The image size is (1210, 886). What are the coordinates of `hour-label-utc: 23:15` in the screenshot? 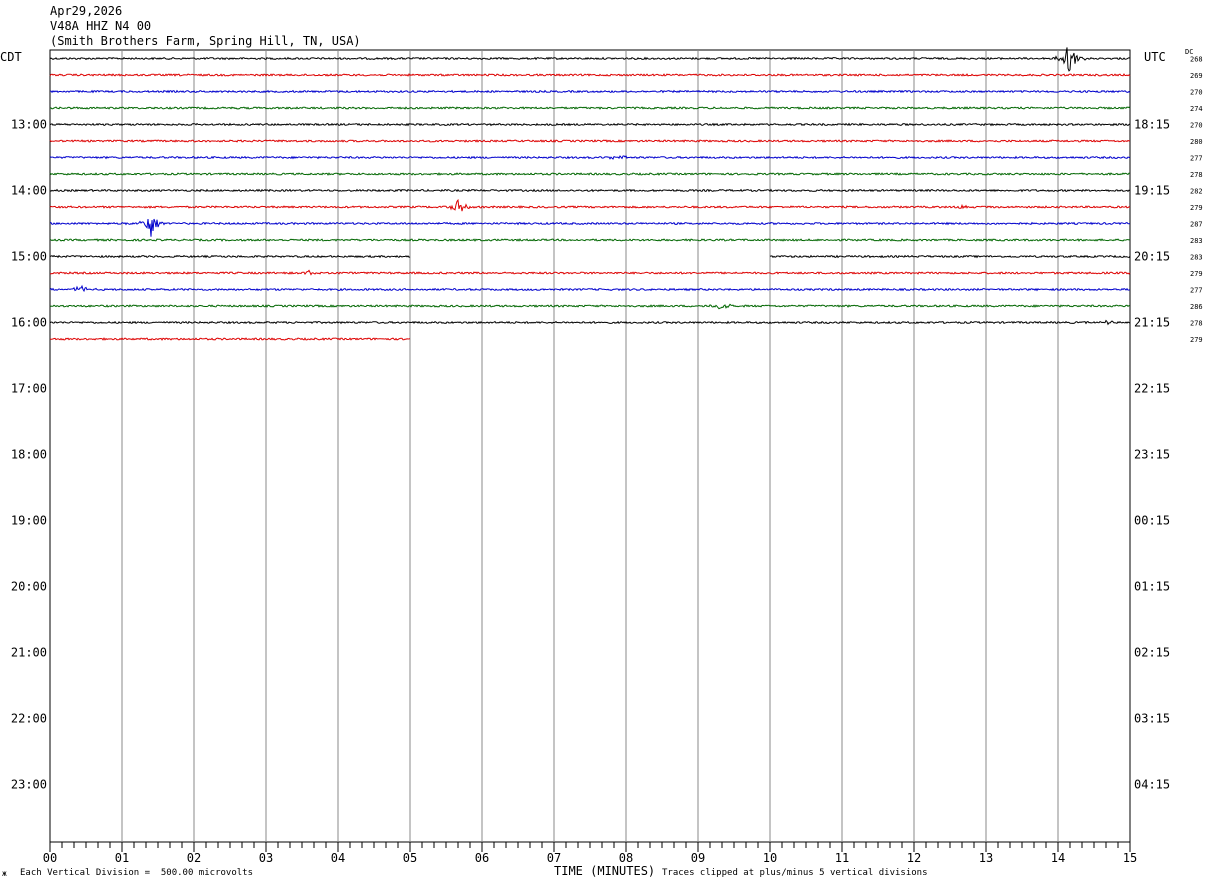 It's located at (1152, 455).